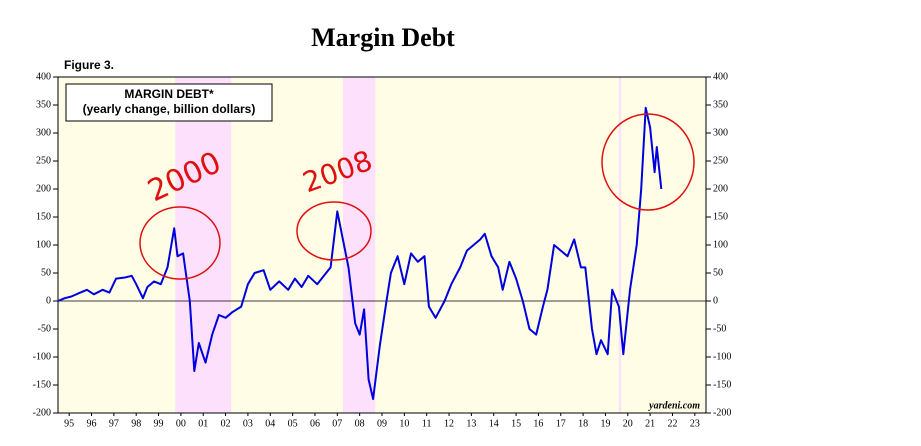 Image resolution: width=921 pixels, height=446 pixels. Describe the element at coordinates (650, 423) in the screenshot. I see `x-tick-label: 21` at that location.